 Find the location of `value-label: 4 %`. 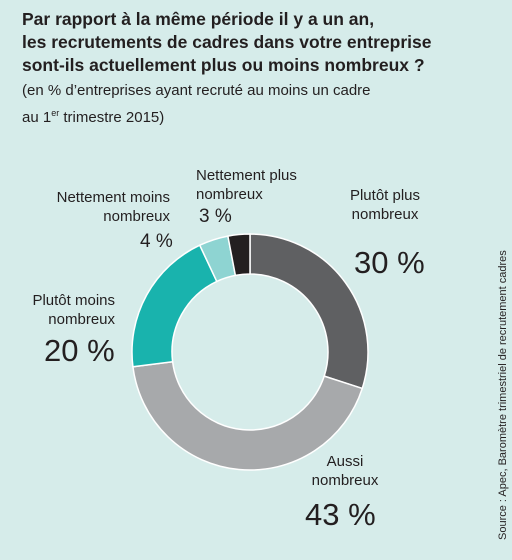

value-label: 4 % is located at coordinates (156, 241).